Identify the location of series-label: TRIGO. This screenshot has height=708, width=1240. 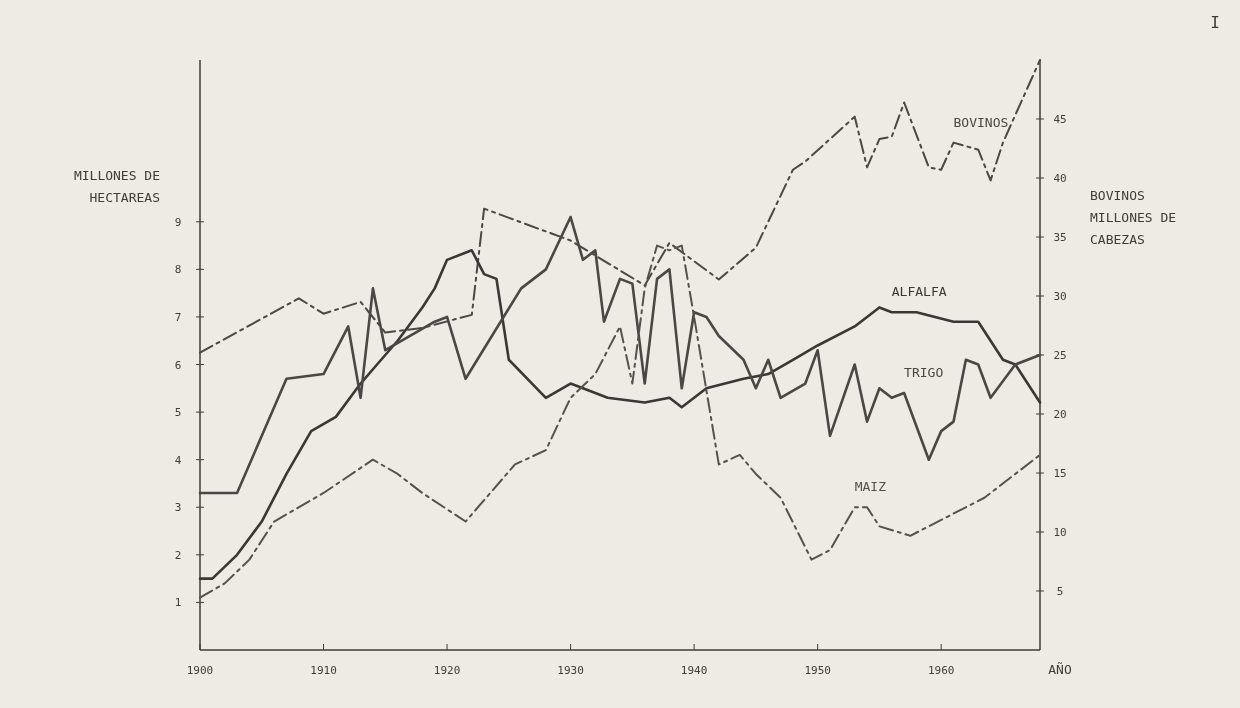
(924, 373).